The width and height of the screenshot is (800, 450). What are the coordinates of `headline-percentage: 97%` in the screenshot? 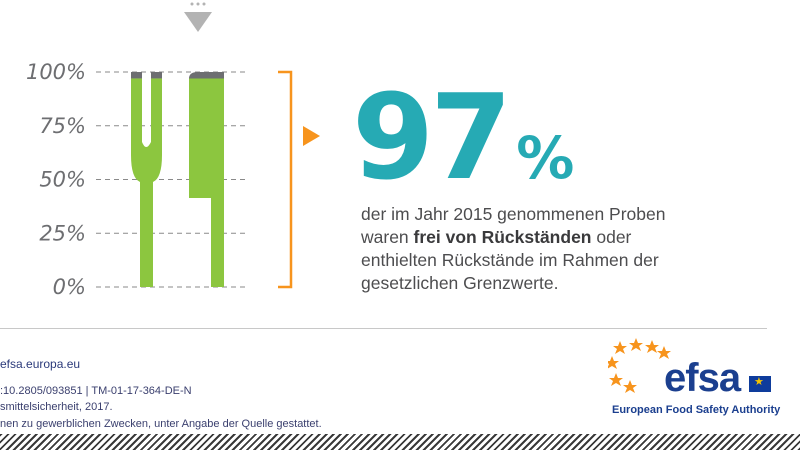 It's located at (463, 137).